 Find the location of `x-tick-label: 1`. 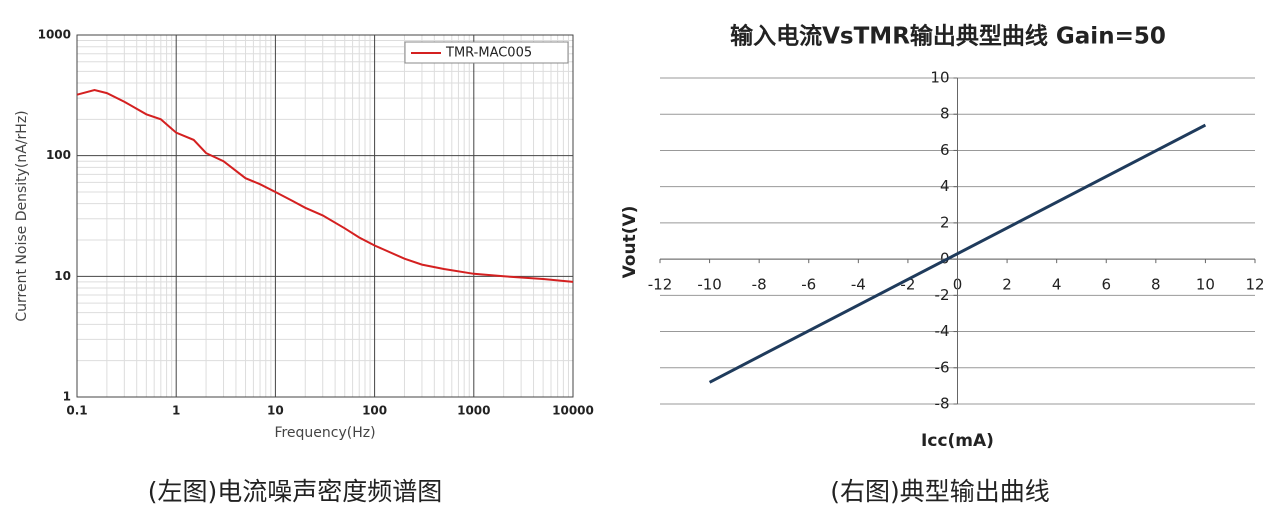

x-tick-label: 1 is located at coordinates (176, 411).